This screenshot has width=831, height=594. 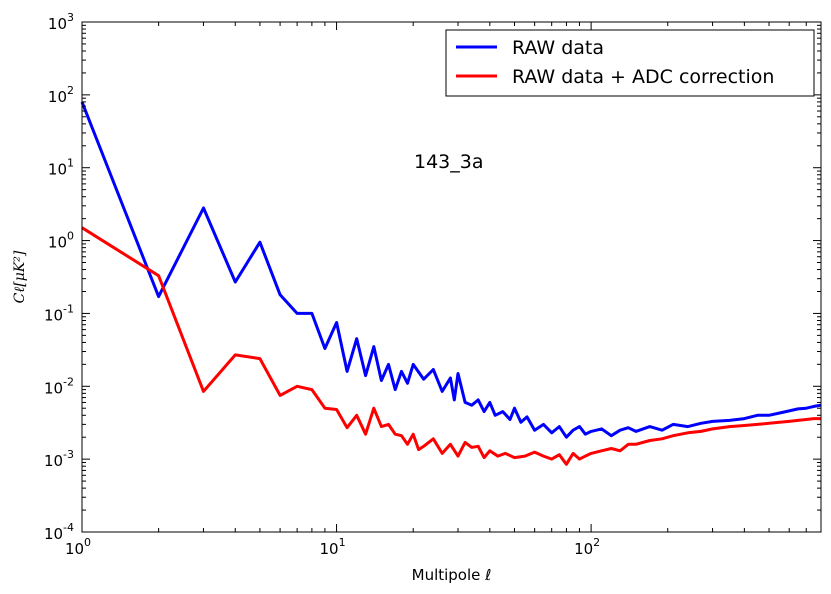 I want to click on y-tick-label: 10⁰, so click(x=61, y=241).